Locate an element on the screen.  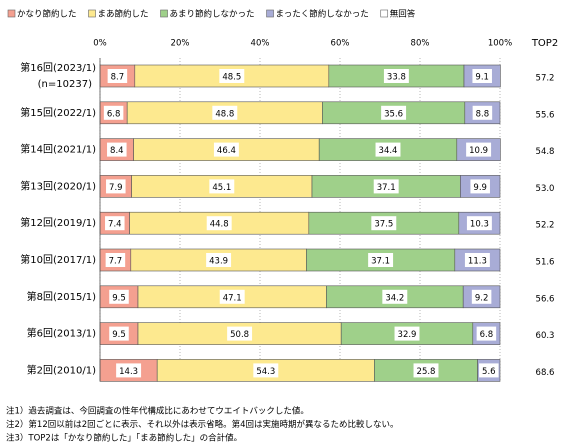
data-label: 50.8 is located at coordinates (239, 335).